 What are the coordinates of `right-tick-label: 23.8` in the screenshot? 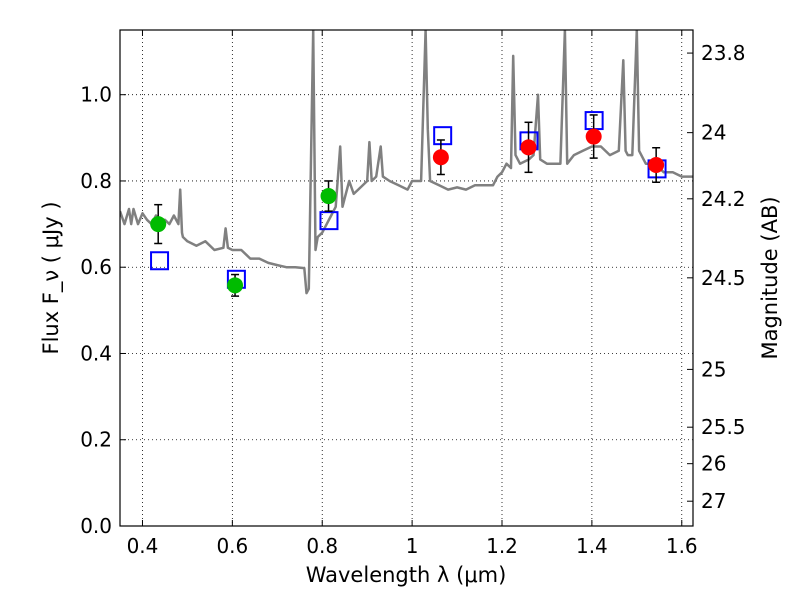 It's located at (723, 53).